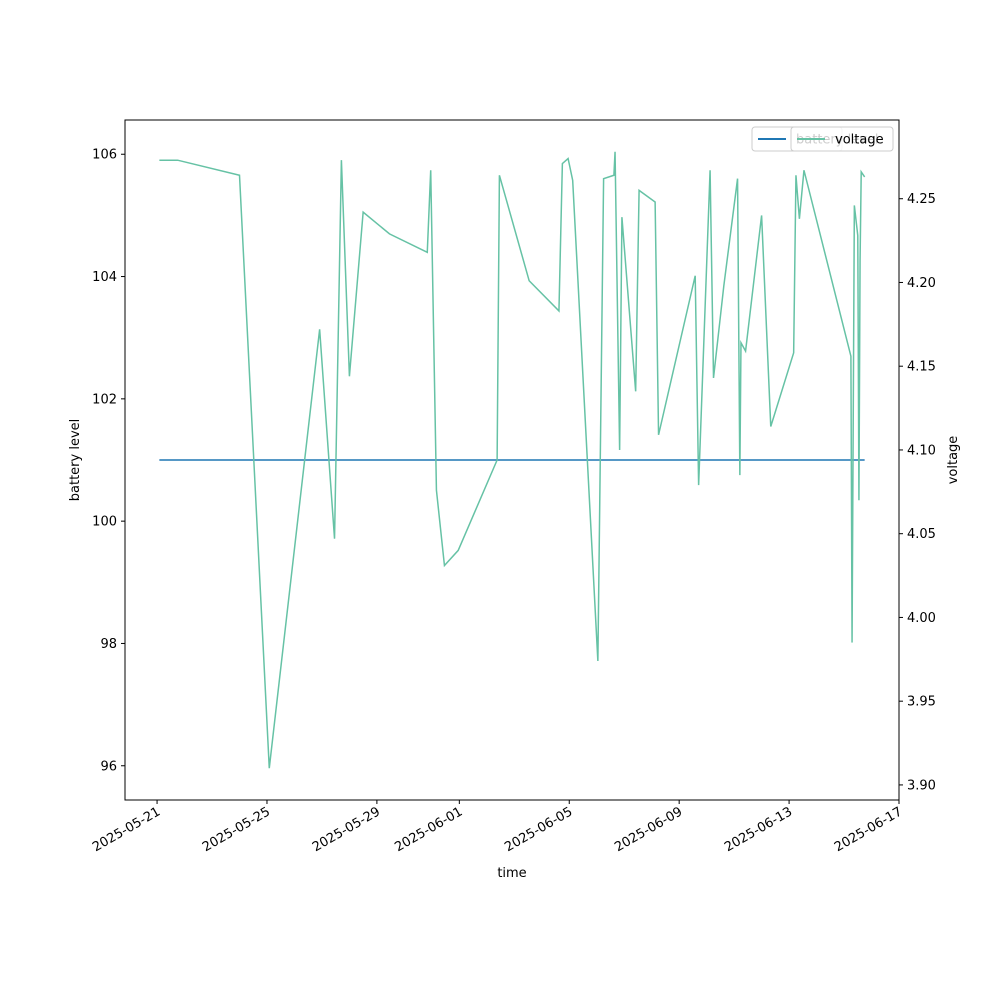 This screenshot has height=1000, width=1000. What do you see at coordinates (428, 829) in the screenshot?
I see `x-tick-label: 2025-06-01` at bounding box center [428, 829].